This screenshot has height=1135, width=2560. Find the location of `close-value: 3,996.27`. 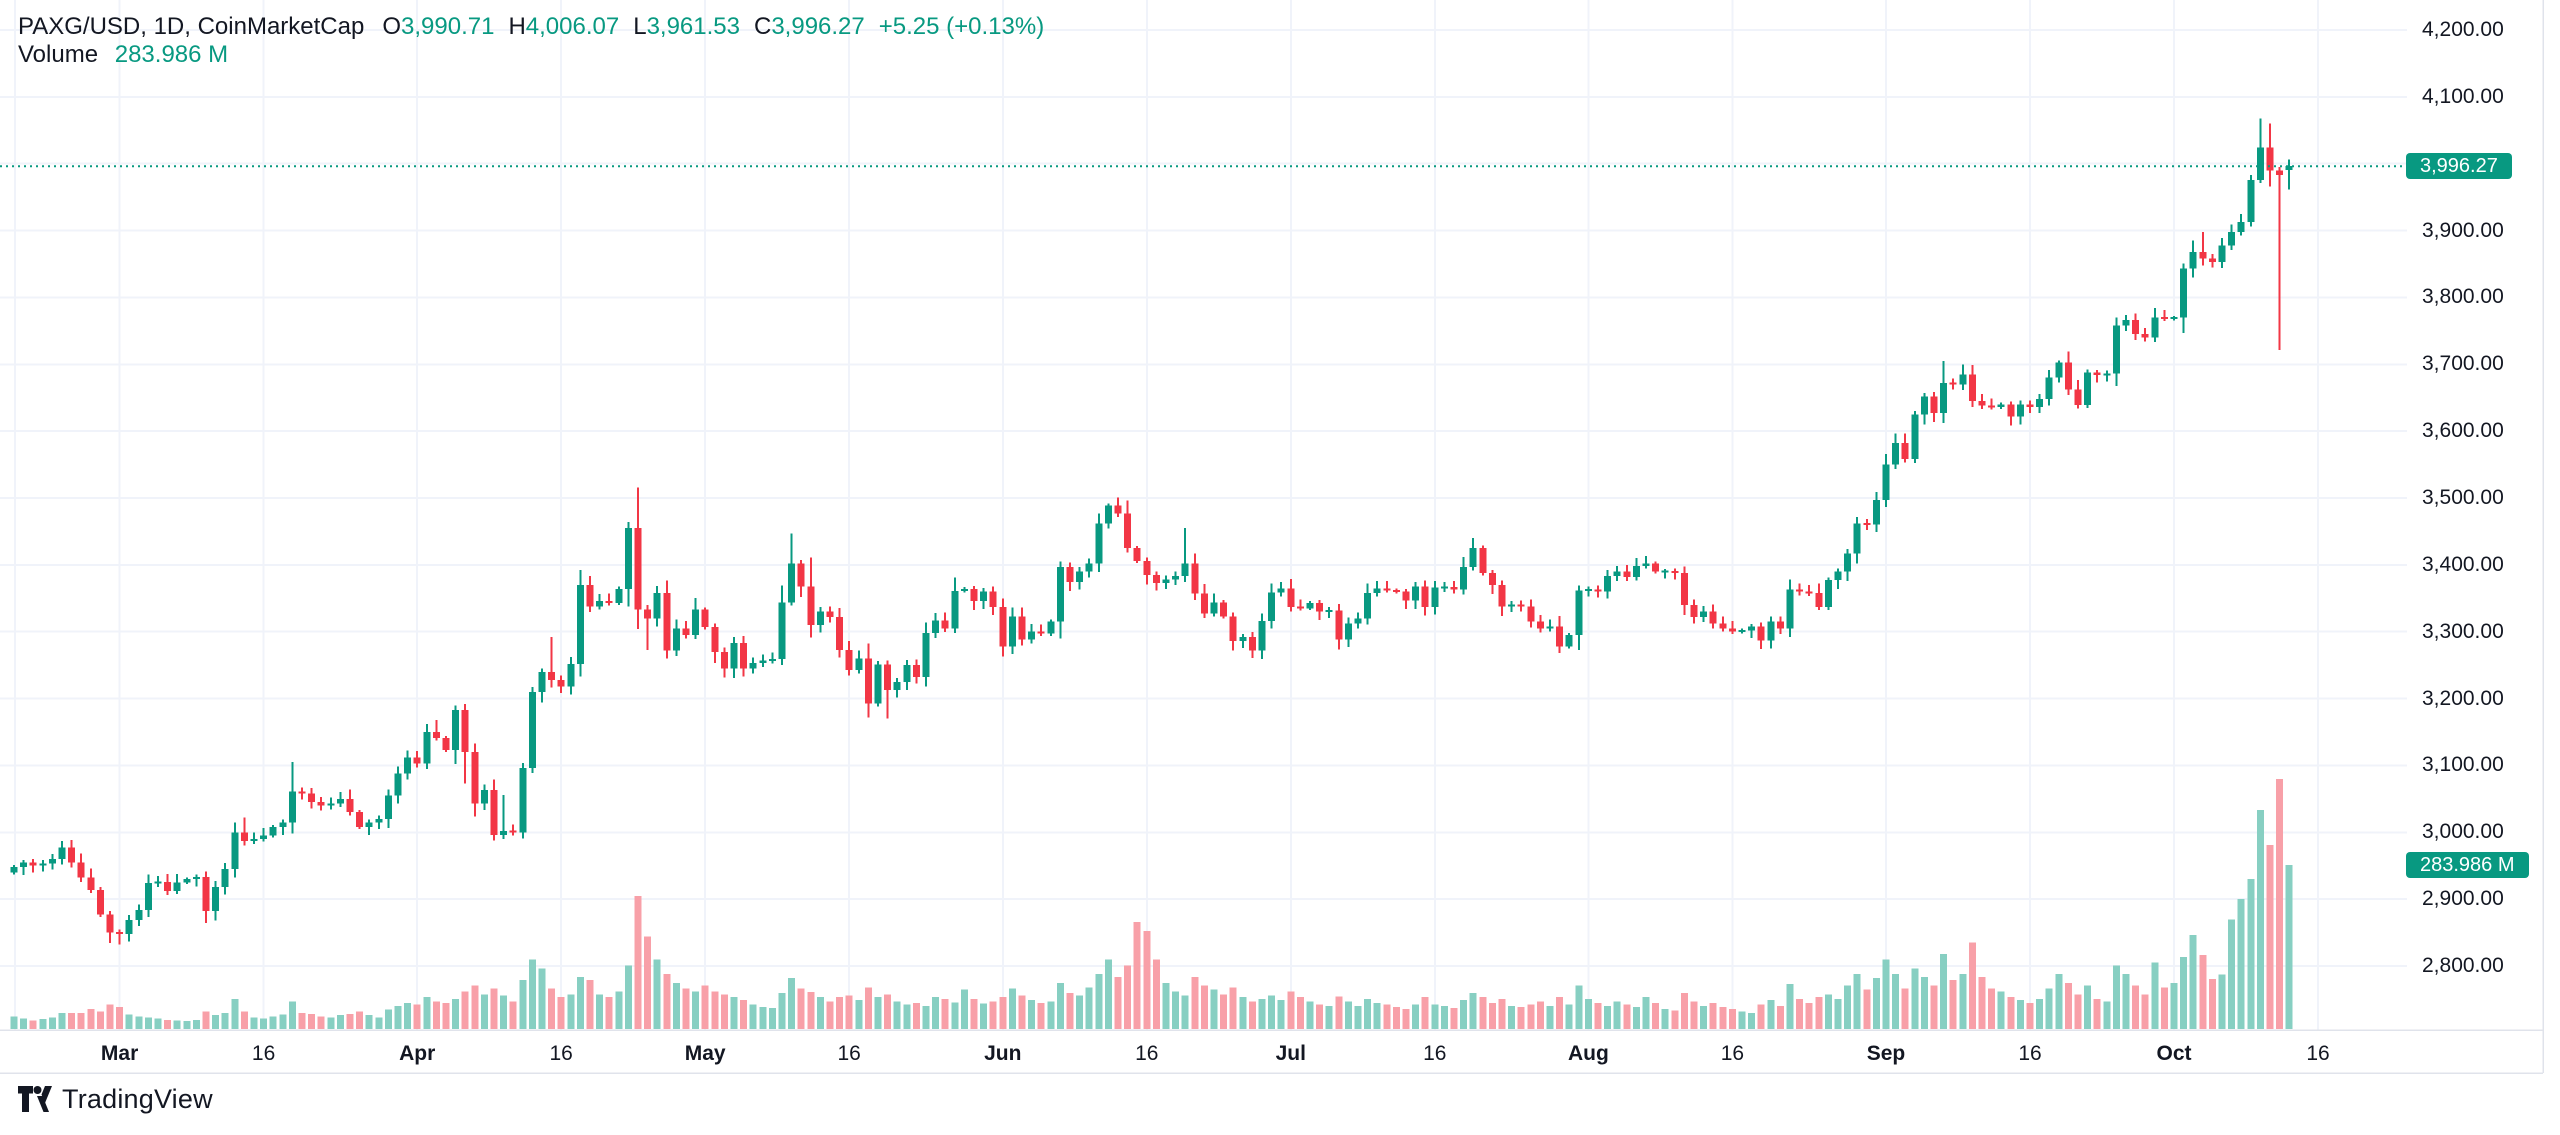

close-value: 3,996.27 is located at coordinates (818, 26).